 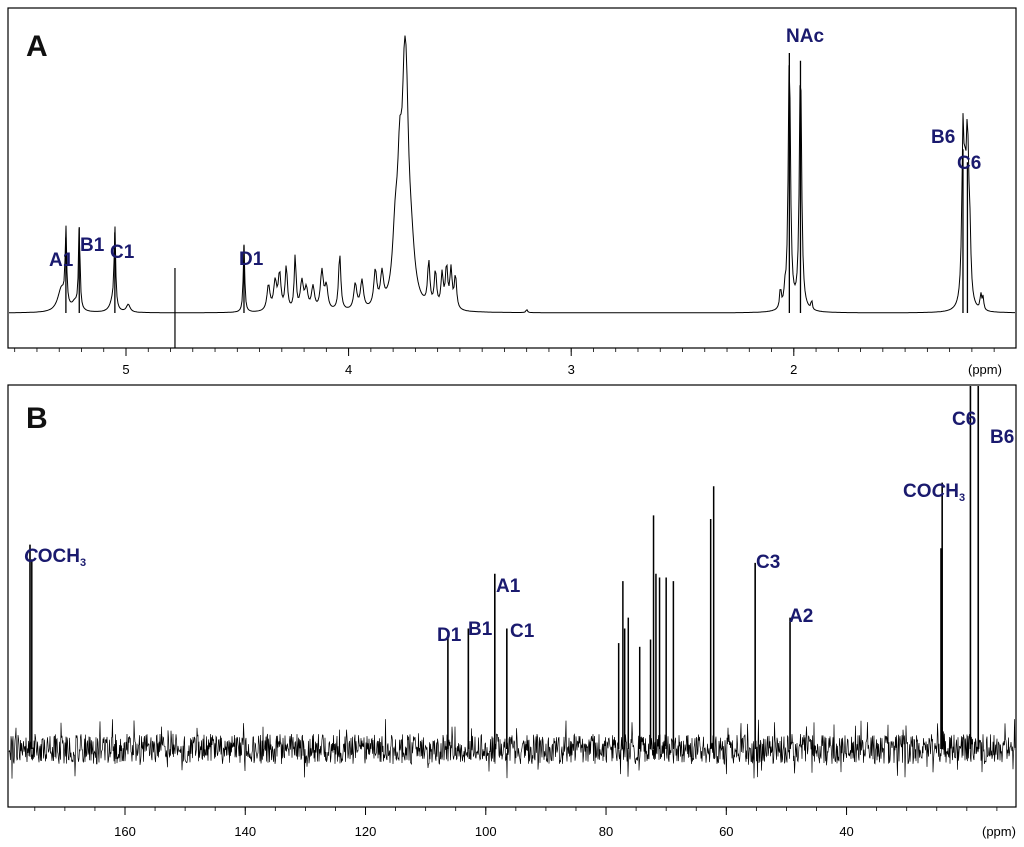 What do you see at coordinates (726, 831) in the screenshot?
I see `x-tick-label-60: 60` at bounding box center [726, 831].